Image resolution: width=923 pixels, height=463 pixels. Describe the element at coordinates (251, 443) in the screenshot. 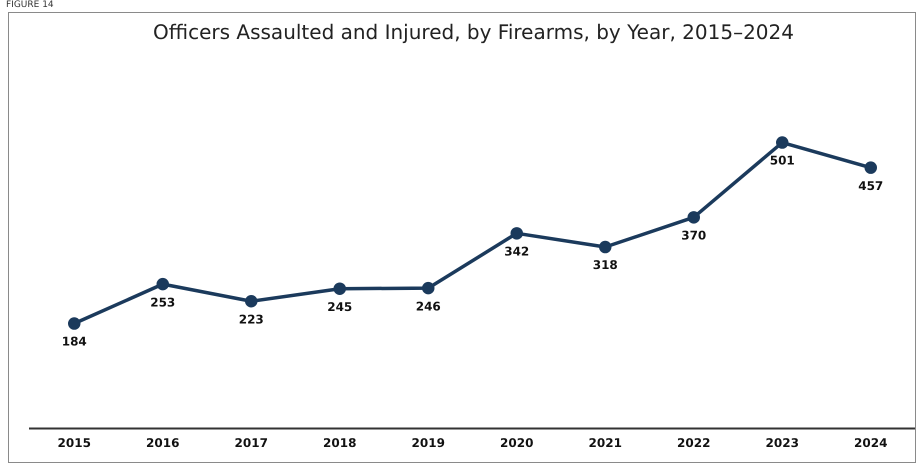

I see `x-tick-label: 2017` at that location.